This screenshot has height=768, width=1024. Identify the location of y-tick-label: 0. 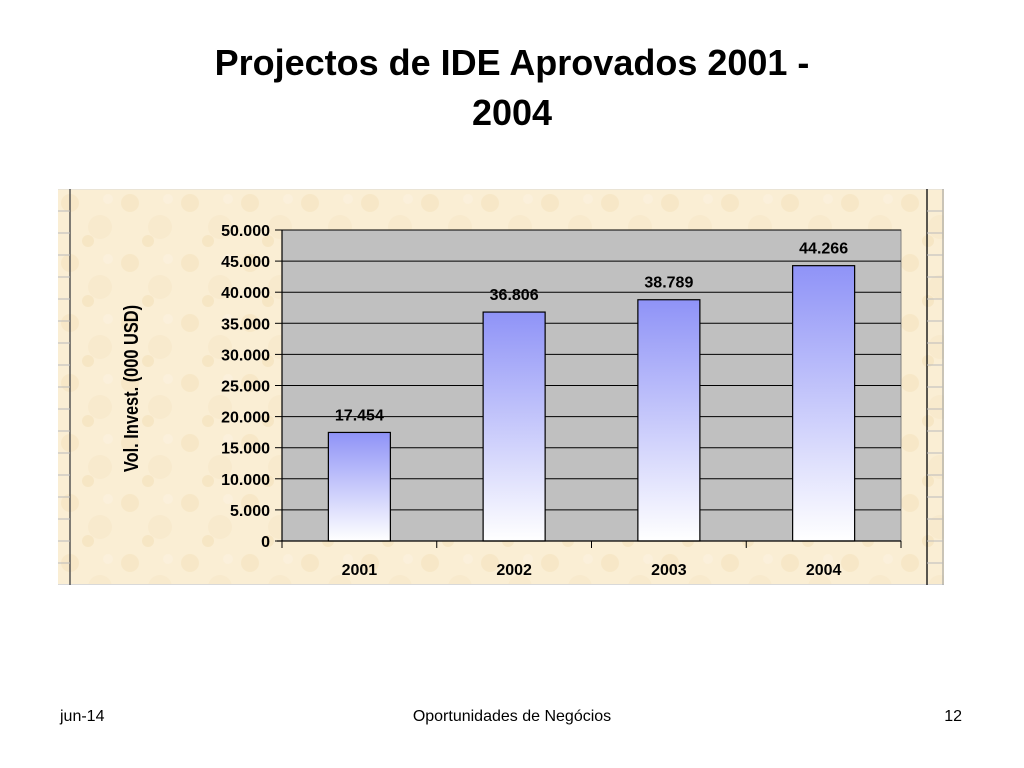
(265, 542).